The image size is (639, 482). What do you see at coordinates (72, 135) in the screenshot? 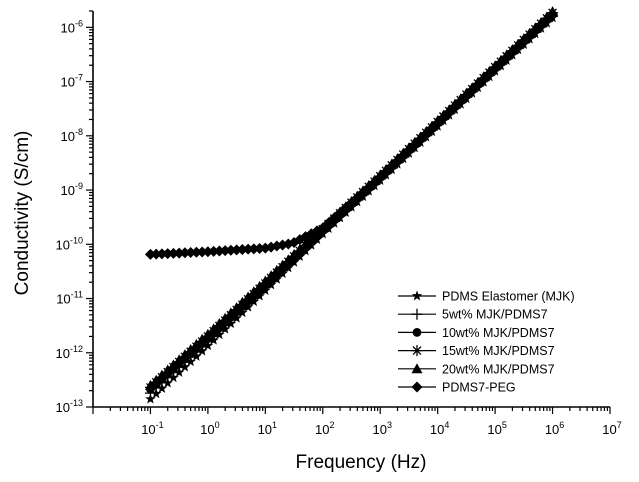
I see `y-tick-label: 10⁻⁸` at bounding box center [72, 135].